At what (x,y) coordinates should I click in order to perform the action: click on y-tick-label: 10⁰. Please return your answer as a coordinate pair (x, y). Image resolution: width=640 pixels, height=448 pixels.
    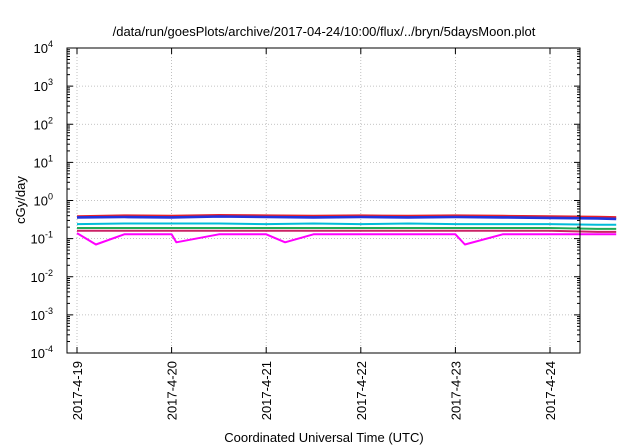
    Looking at the image, I should click on (43, 200).